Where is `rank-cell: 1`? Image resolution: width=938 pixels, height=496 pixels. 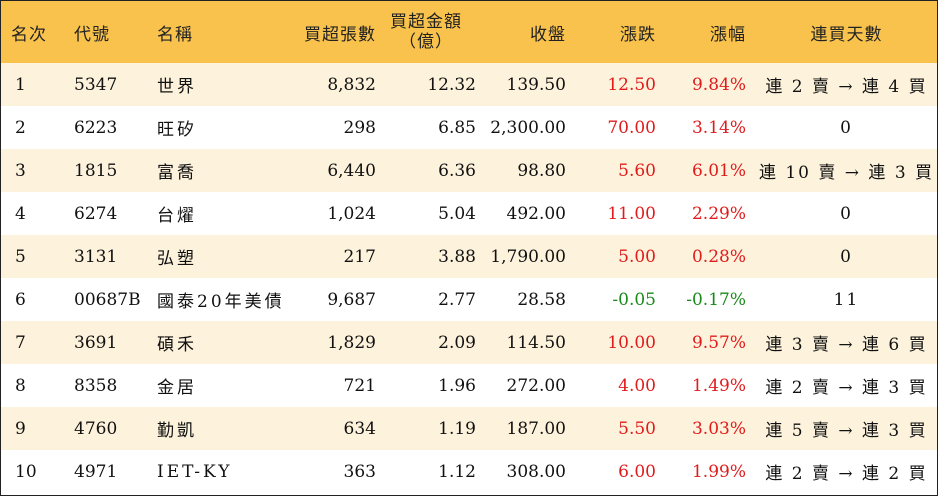
rank-cell: 1 is located at coordinates (20, 84).